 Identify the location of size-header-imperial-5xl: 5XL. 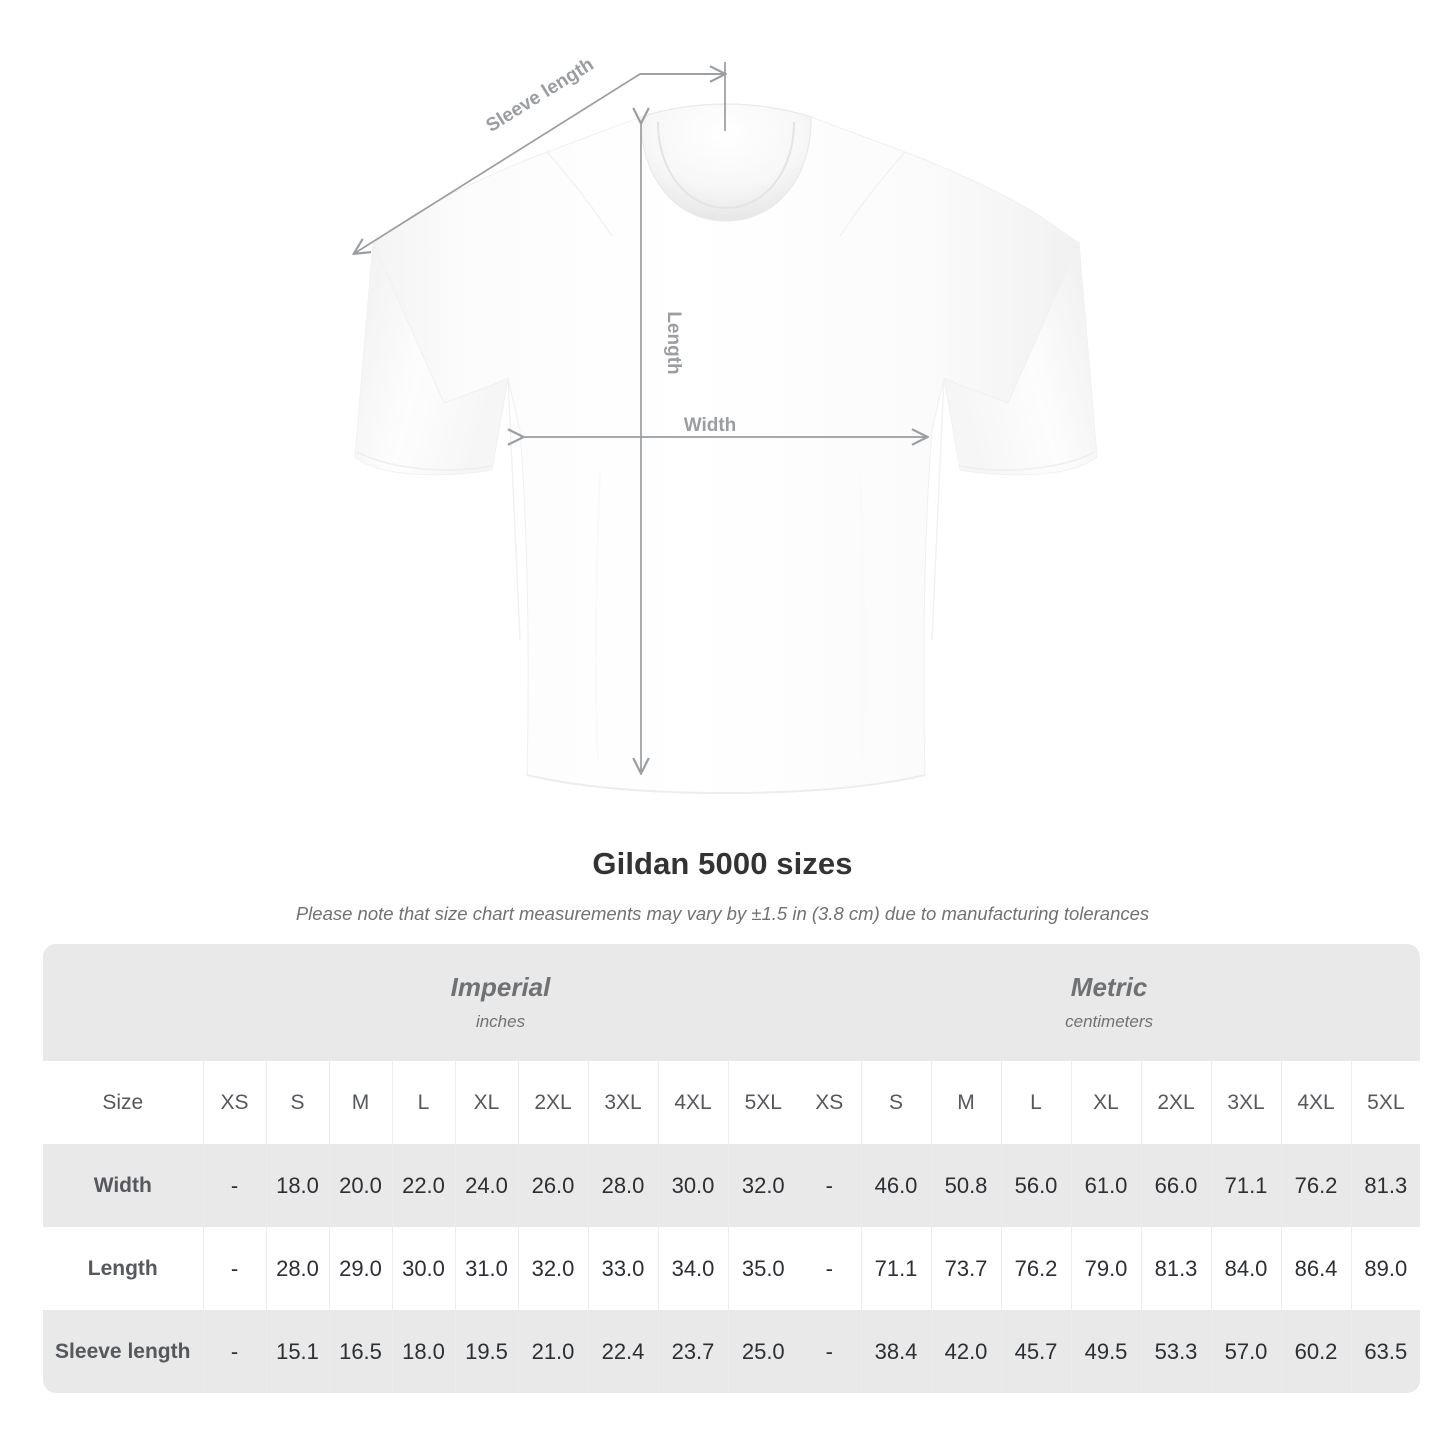
(763, 1102).